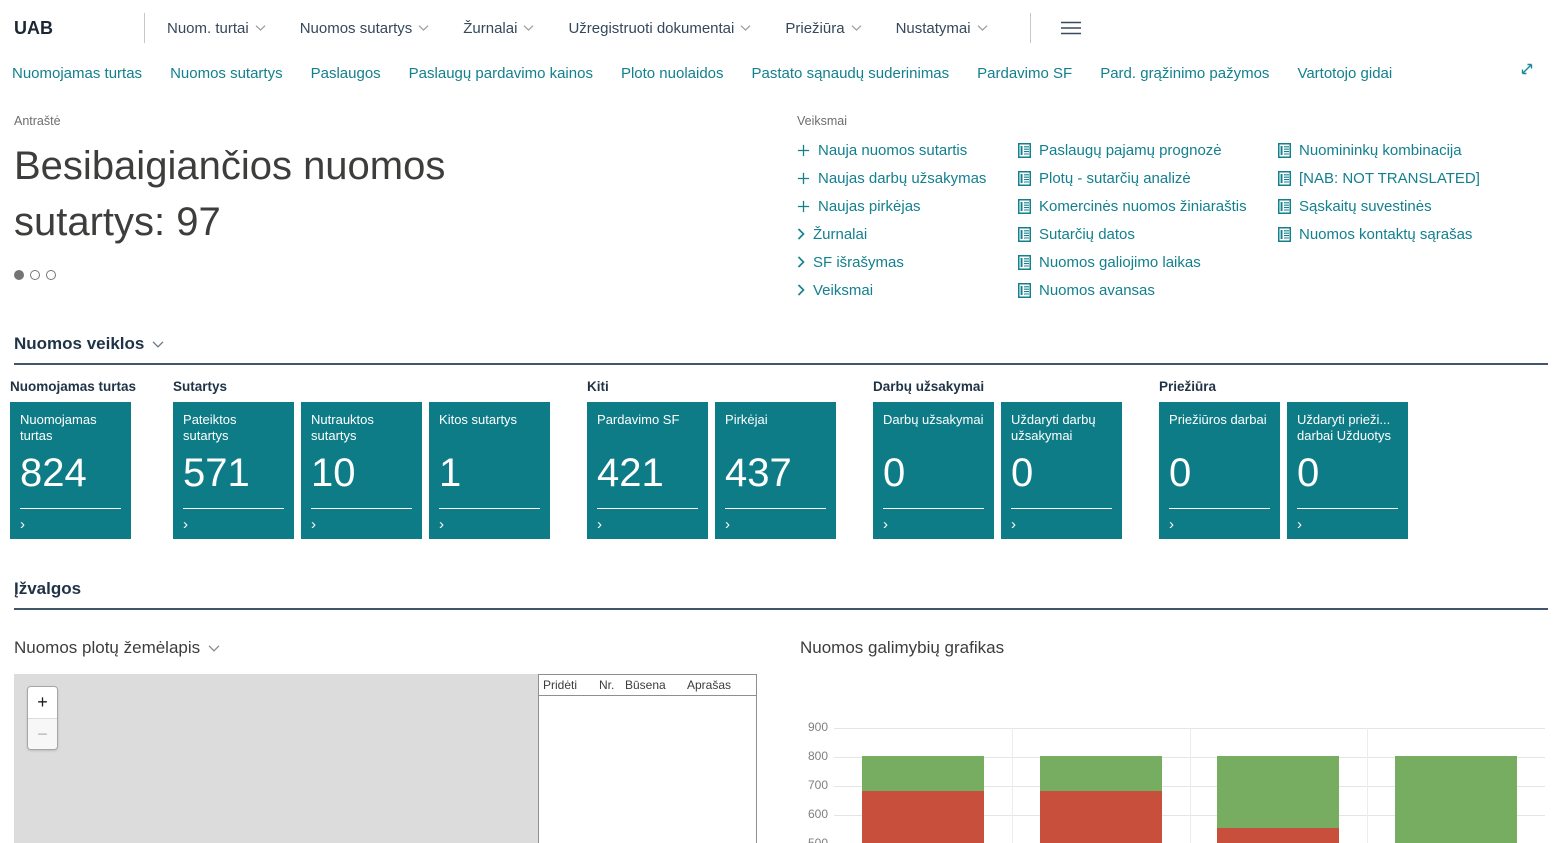 The width and height of the screenshot is (1562, 843). I want to click on map-zoom-in-button: +, so click(42, 702).